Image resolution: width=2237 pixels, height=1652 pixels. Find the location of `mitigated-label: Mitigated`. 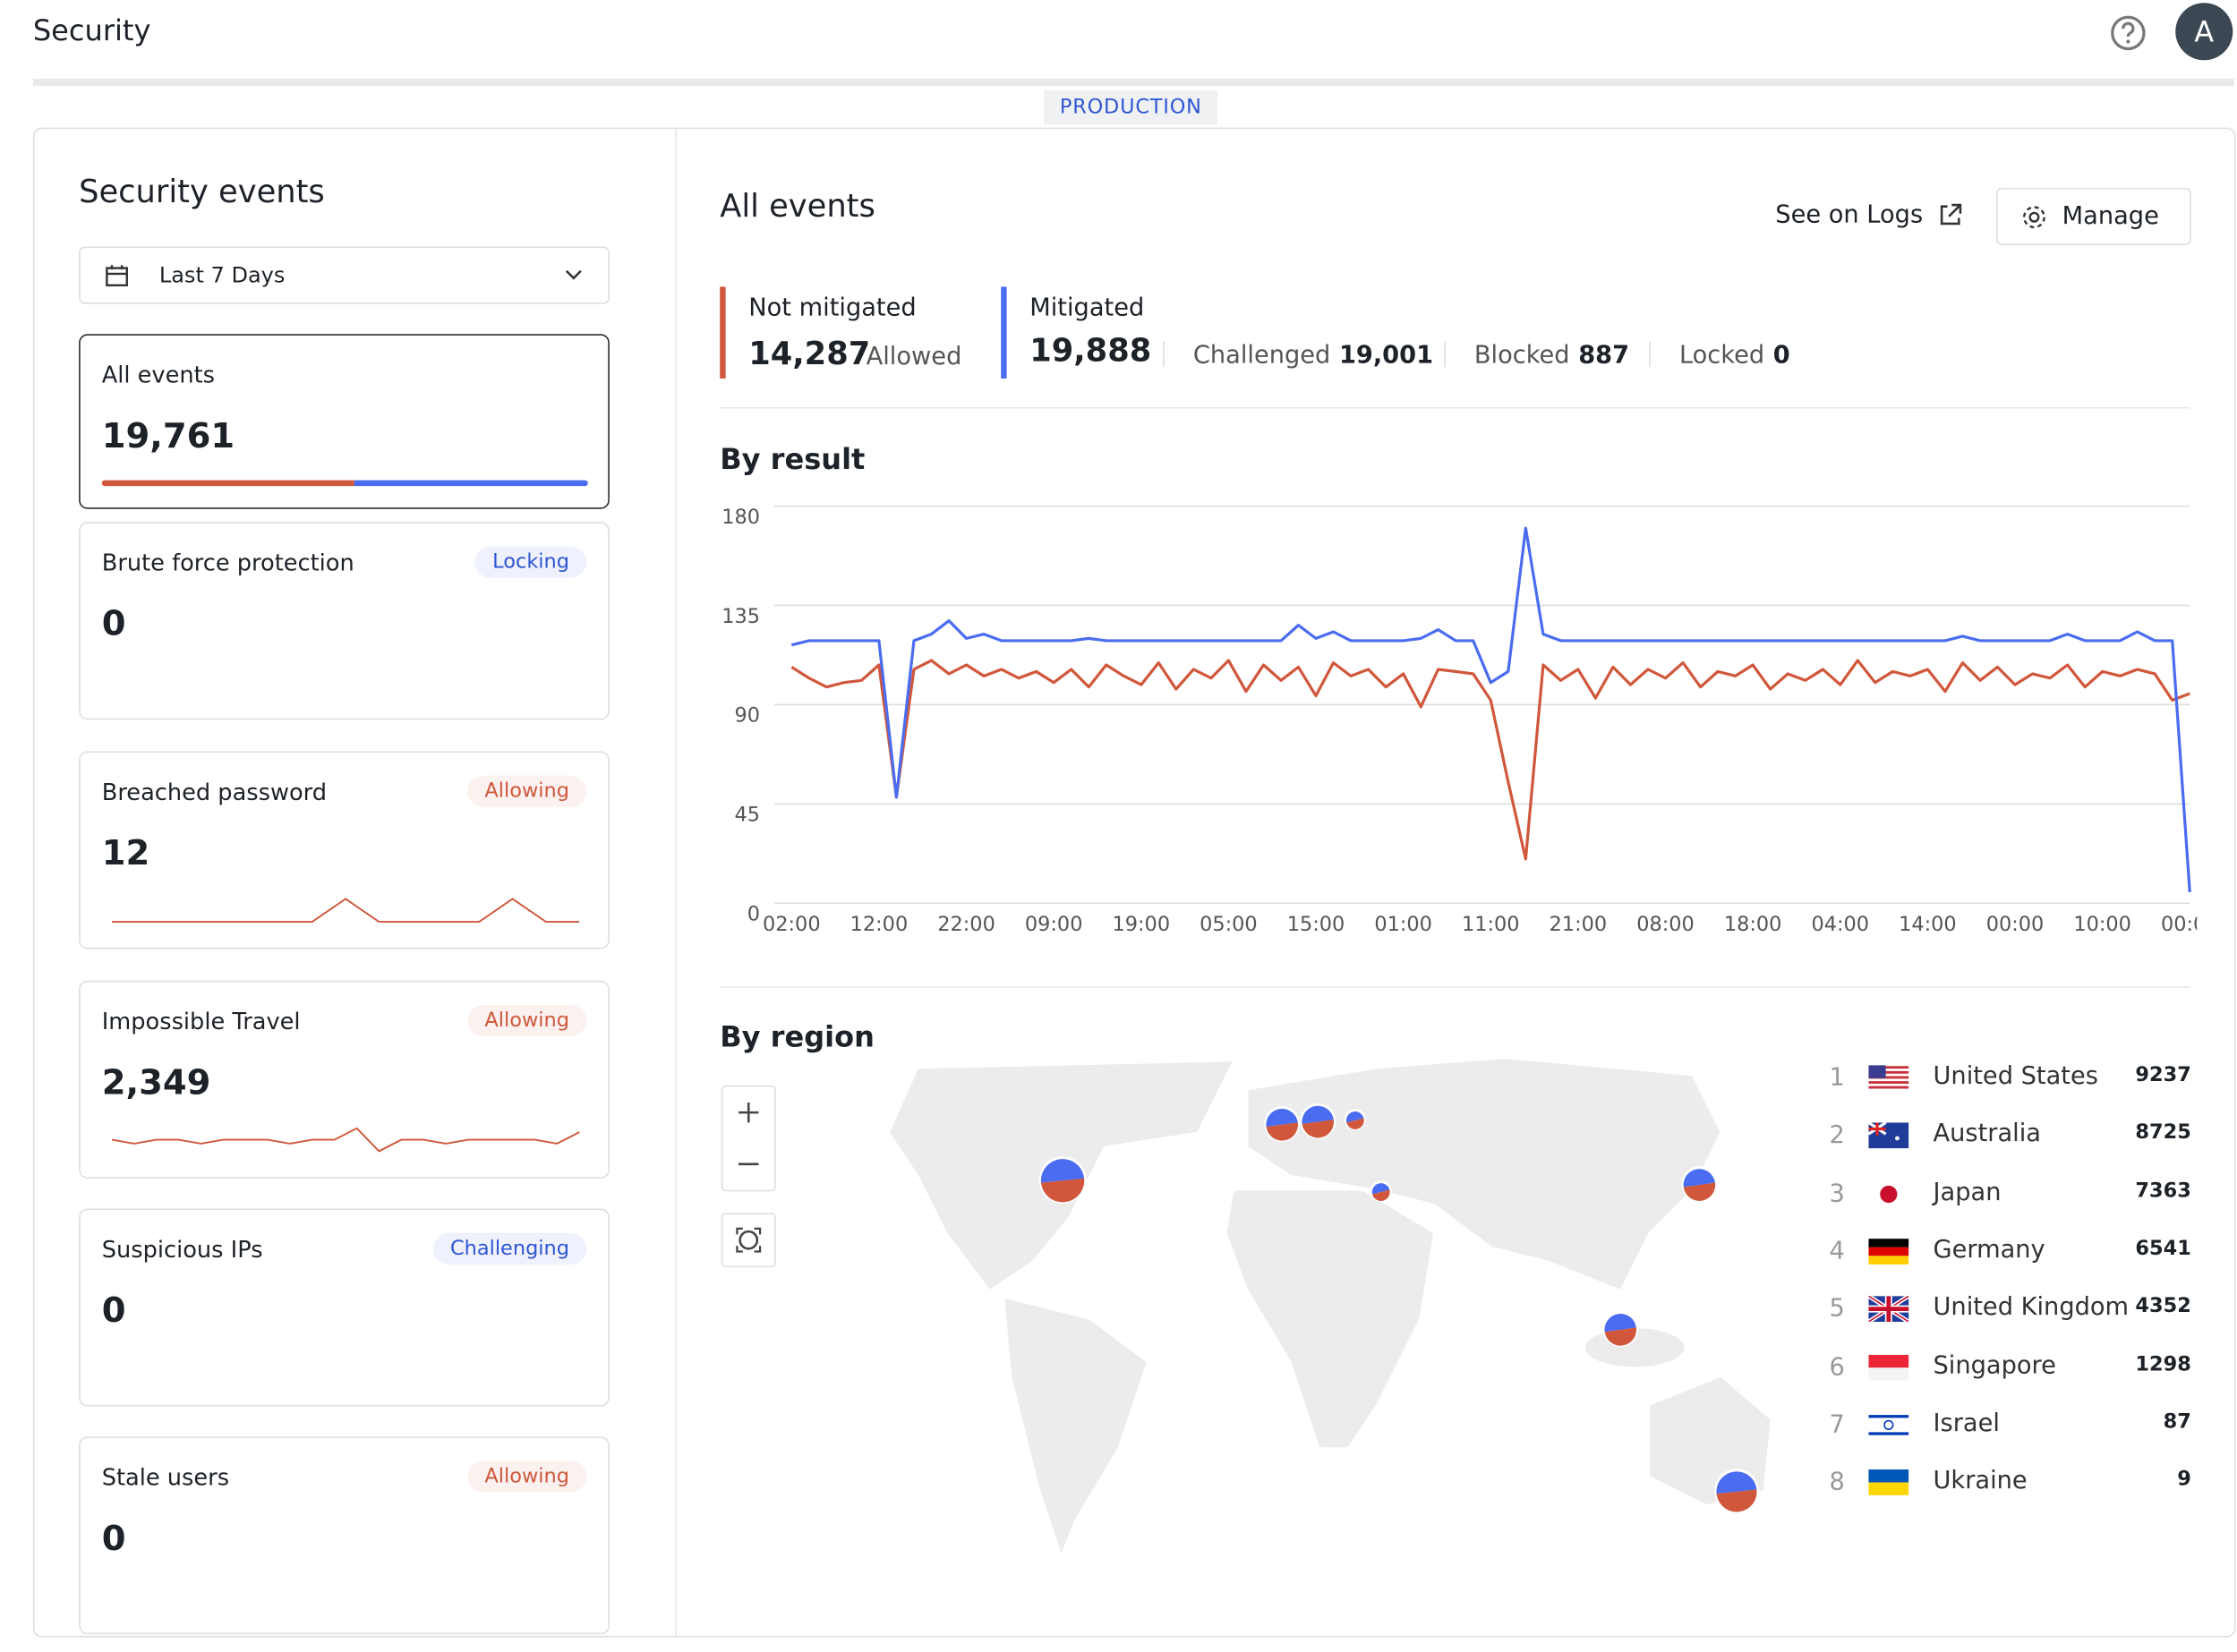

mitigated-label: Mitigated is located at coordinates (1087, 308).